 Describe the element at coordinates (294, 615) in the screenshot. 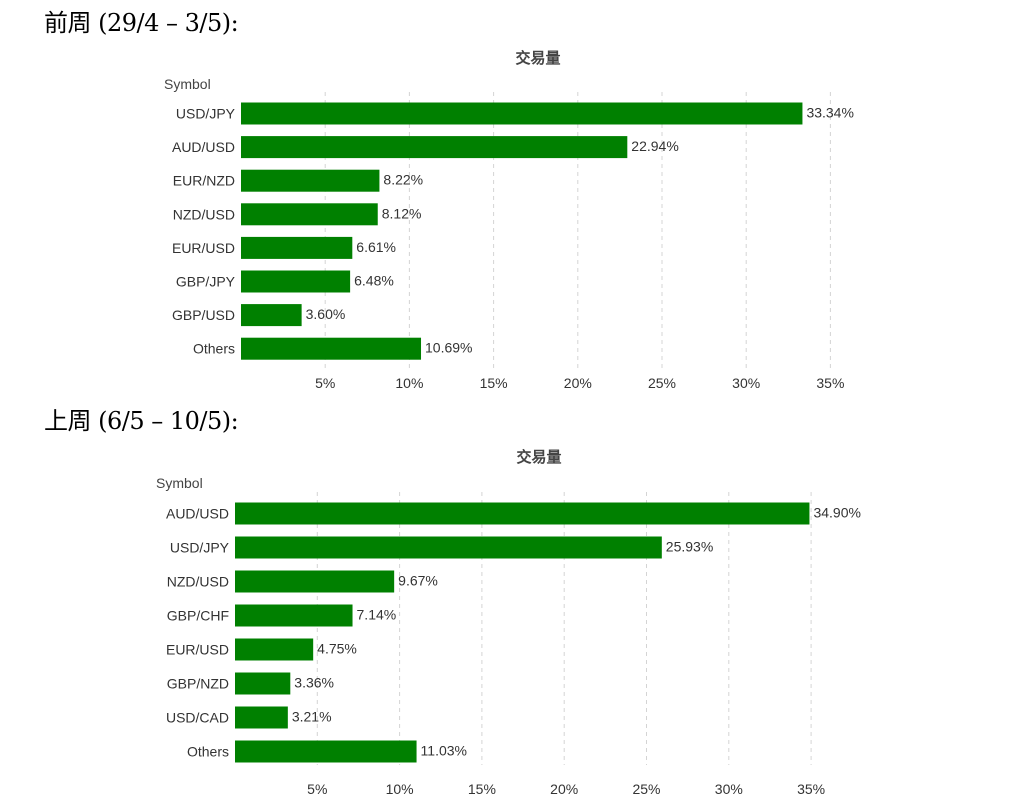

I see `bar-gbp-chf` at that location.